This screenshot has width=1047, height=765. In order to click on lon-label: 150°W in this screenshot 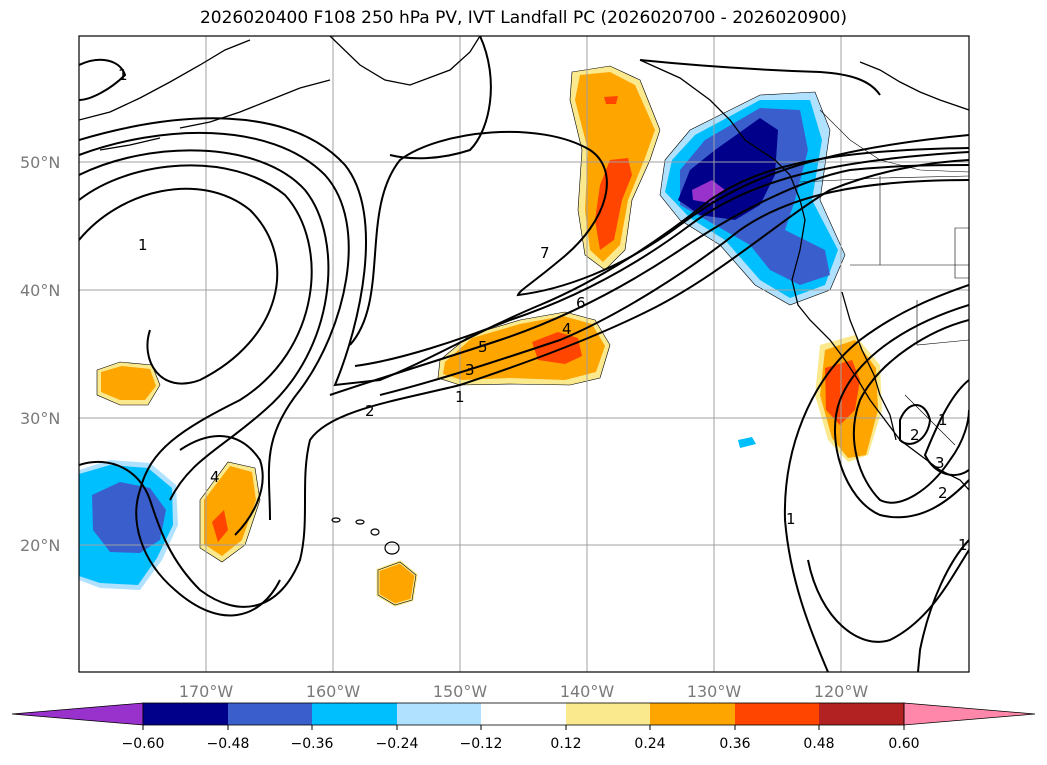, I will do `click(460, 691)`.